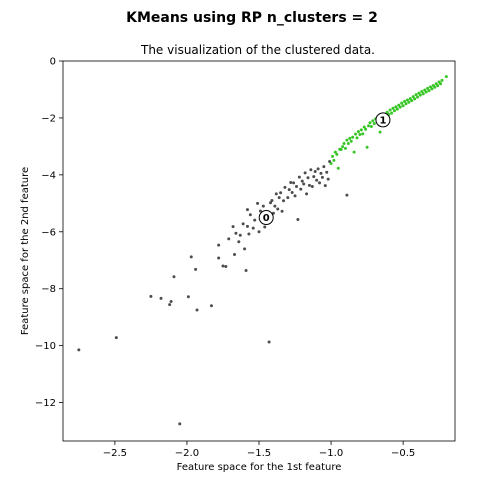 This screenshot has width=504, height=504. Describe the element at coordinates (252, 18) in the screenshot. I see `chart-suptitle: KMeans using RP n_clusters = 2` at that location.